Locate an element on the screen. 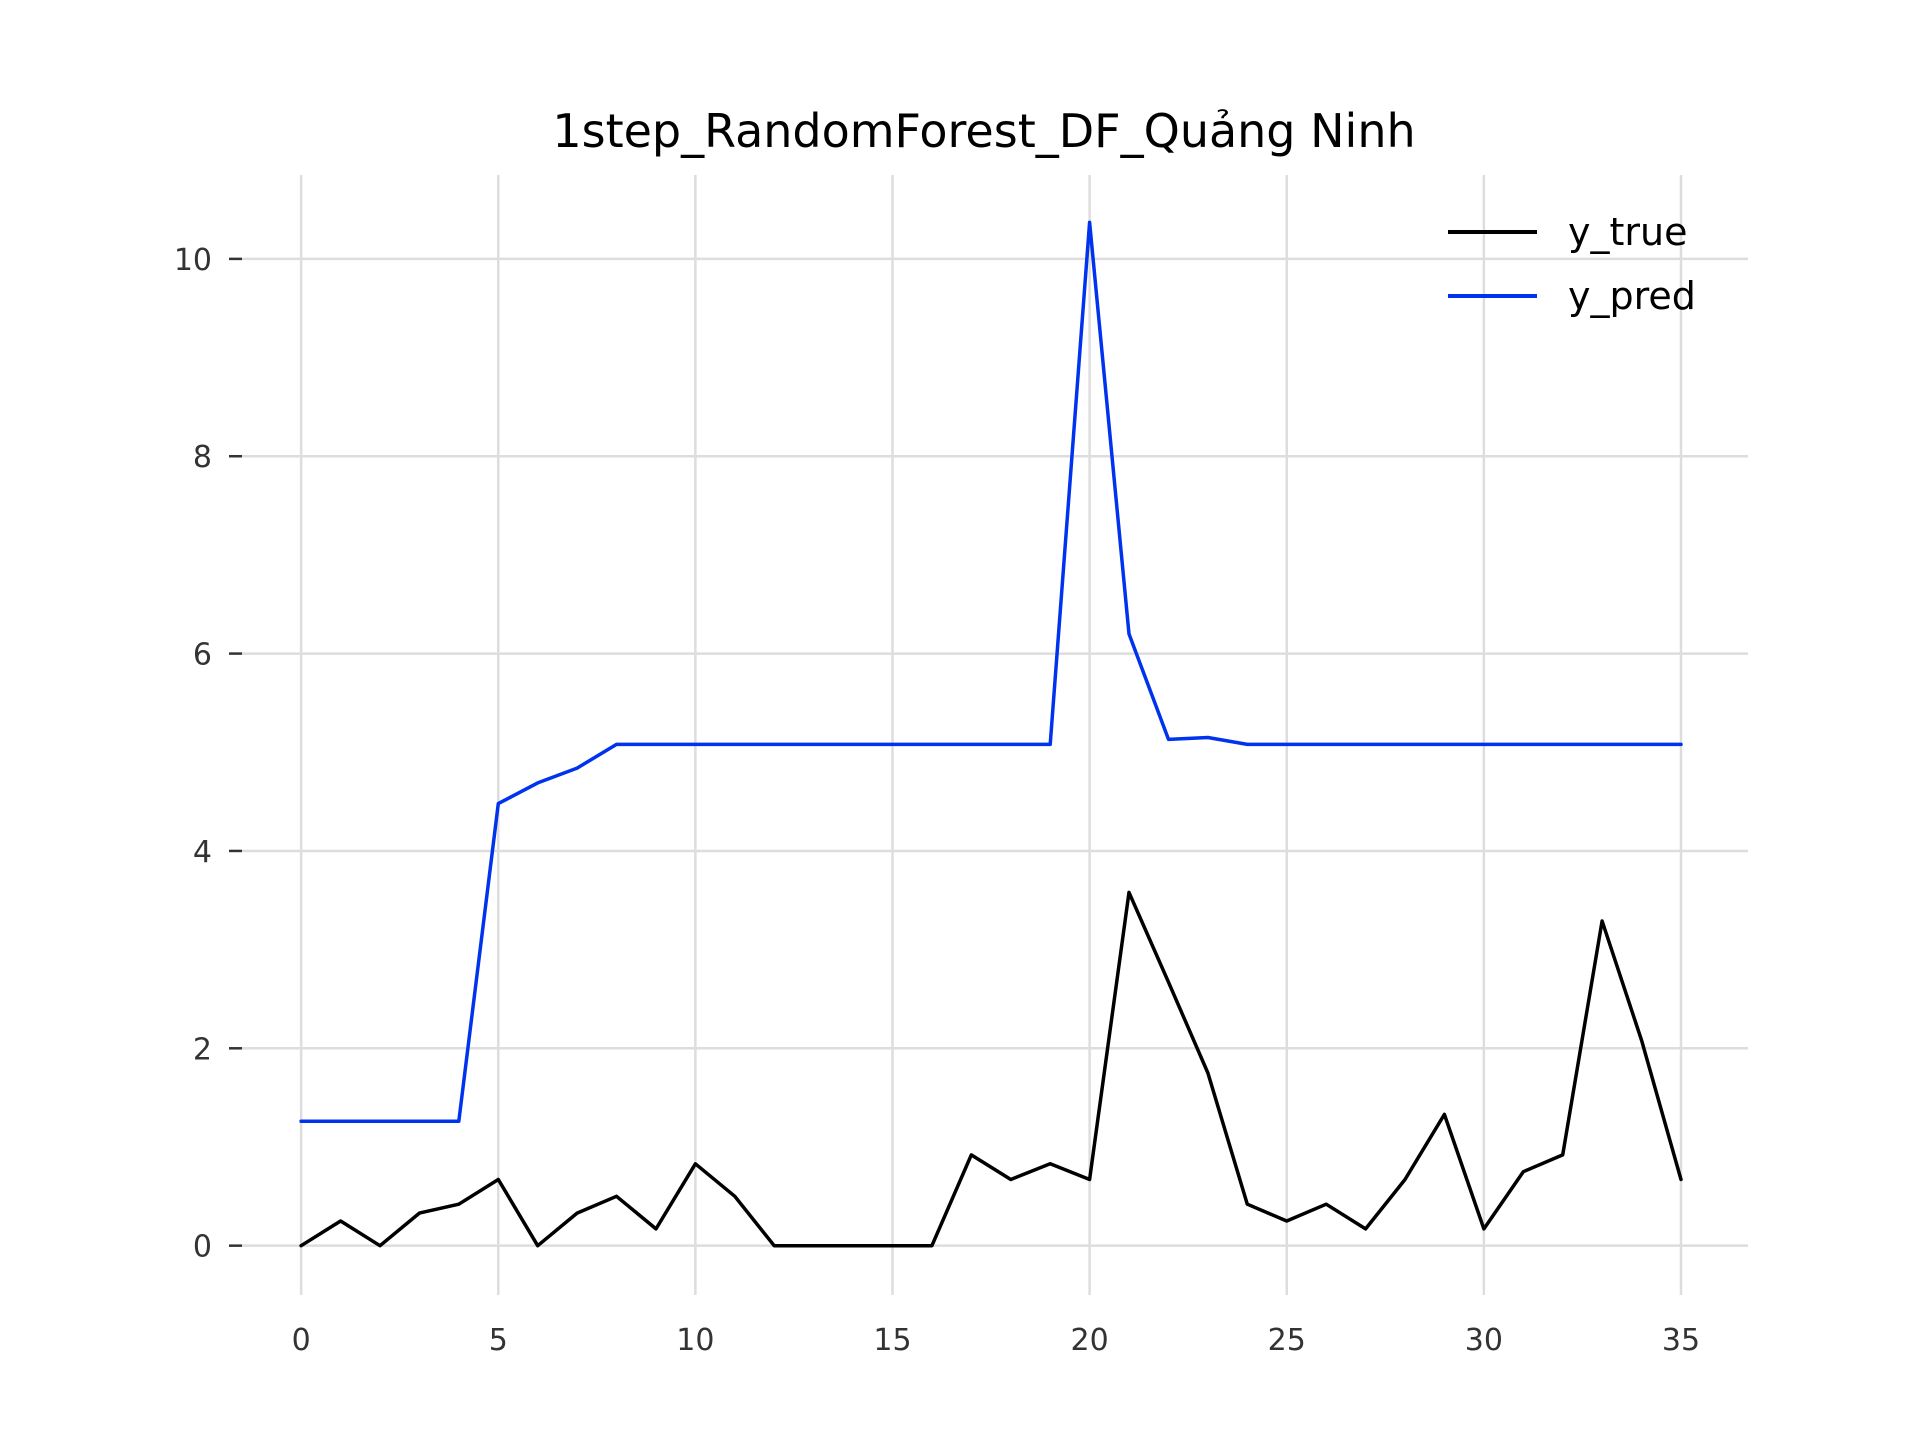 The width and height of the screenshot is (1920, 1440). legend-label-y_pred: y_pred is located at coordinates (1632, 296).